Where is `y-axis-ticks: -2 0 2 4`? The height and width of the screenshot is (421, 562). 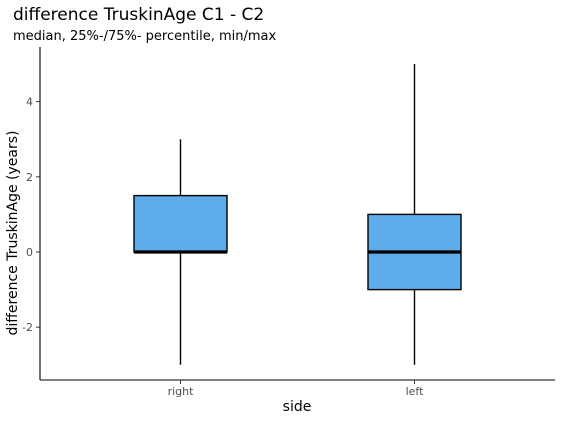
y-axis-ticks: -2 0 2 4 is located at coordinates (31, 215).